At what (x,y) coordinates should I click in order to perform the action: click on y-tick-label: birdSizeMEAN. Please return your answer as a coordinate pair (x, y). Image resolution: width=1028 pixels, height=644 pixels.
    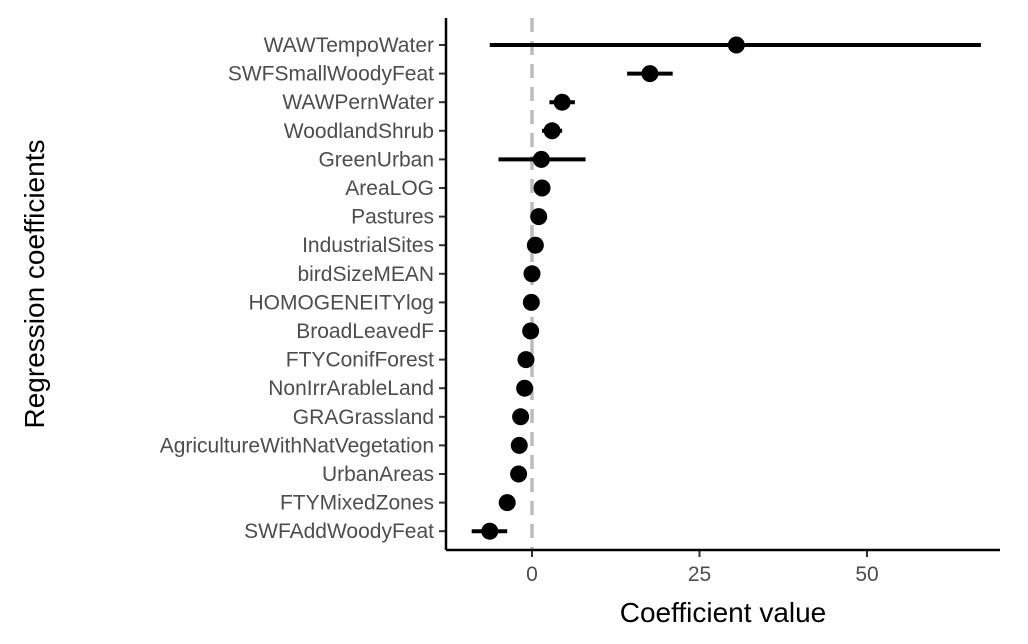
    Looking at the image, I should click on (365, 274).